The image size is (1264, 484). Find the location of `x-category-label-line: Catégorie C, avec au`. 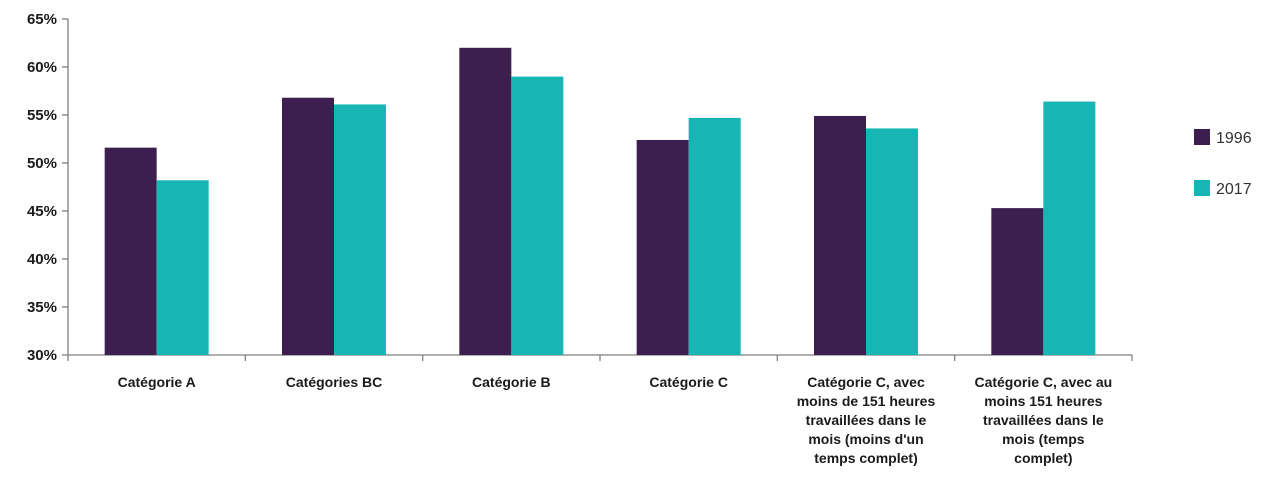

x-category-label-line: Catégorie C, avec au is located at coordinates (1043, 382).